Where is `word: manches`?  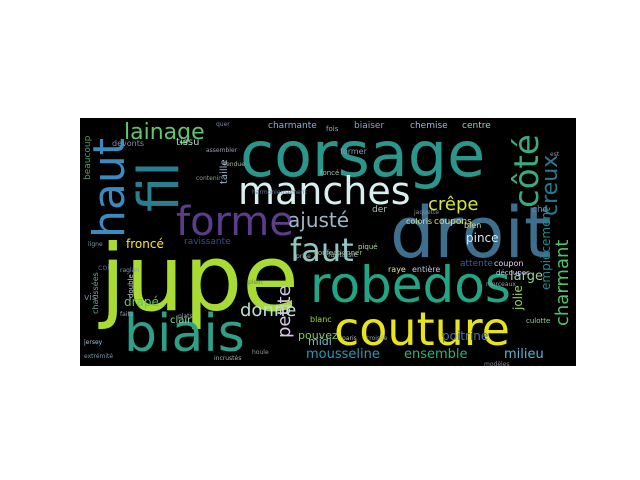 word: manches is located at coordinates (324, 191).